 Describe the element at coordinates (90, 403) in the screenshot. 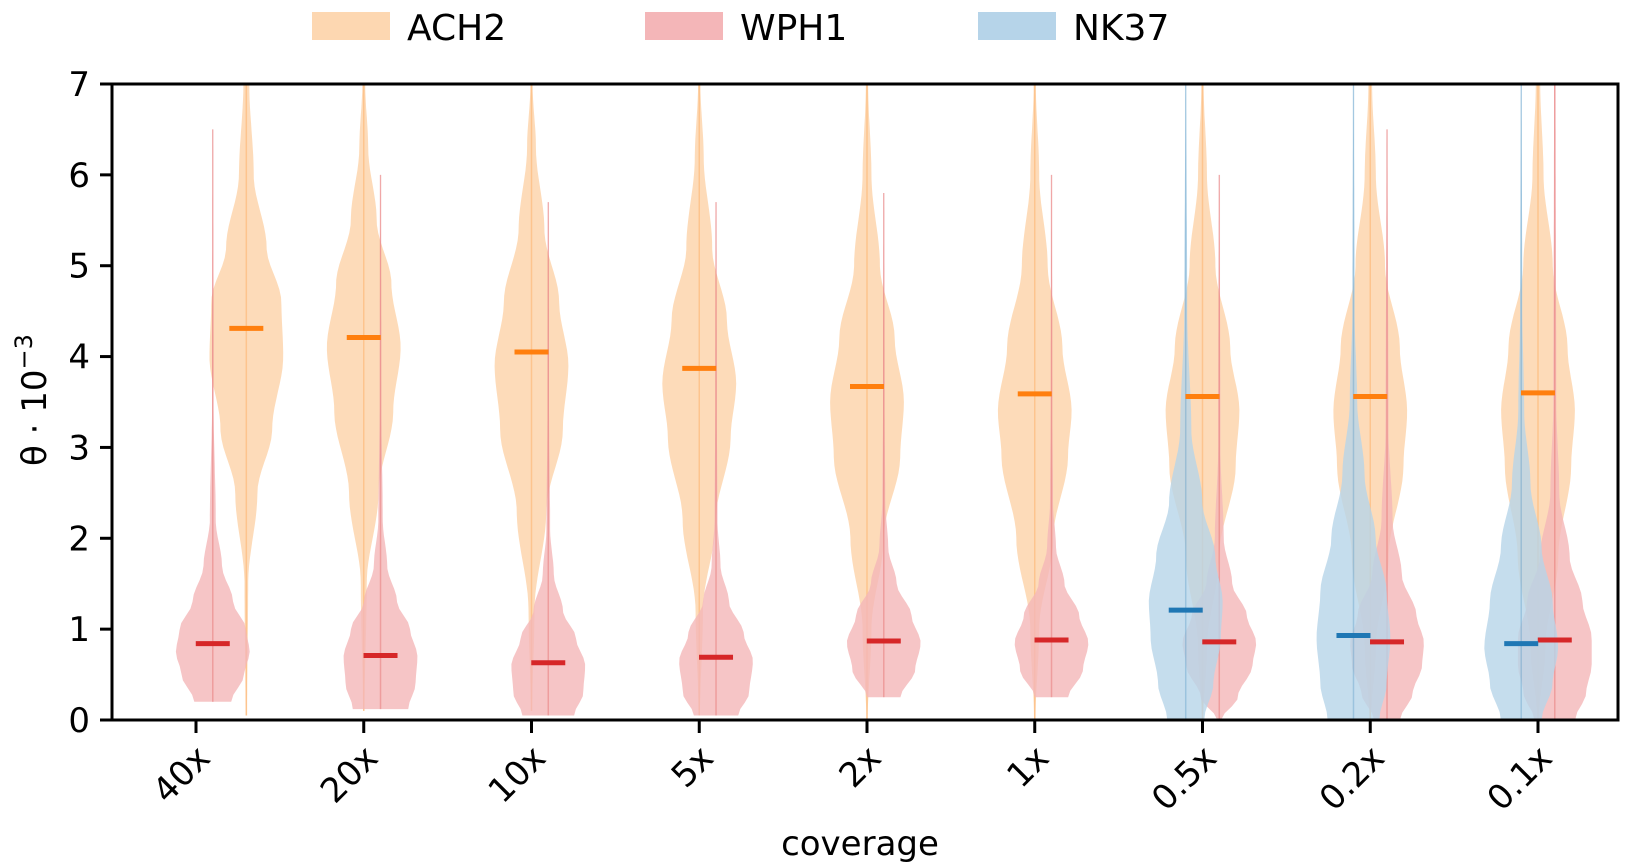

I see `y-axis-ticks: 0 1 2 3 4 5 6 7` at that location.